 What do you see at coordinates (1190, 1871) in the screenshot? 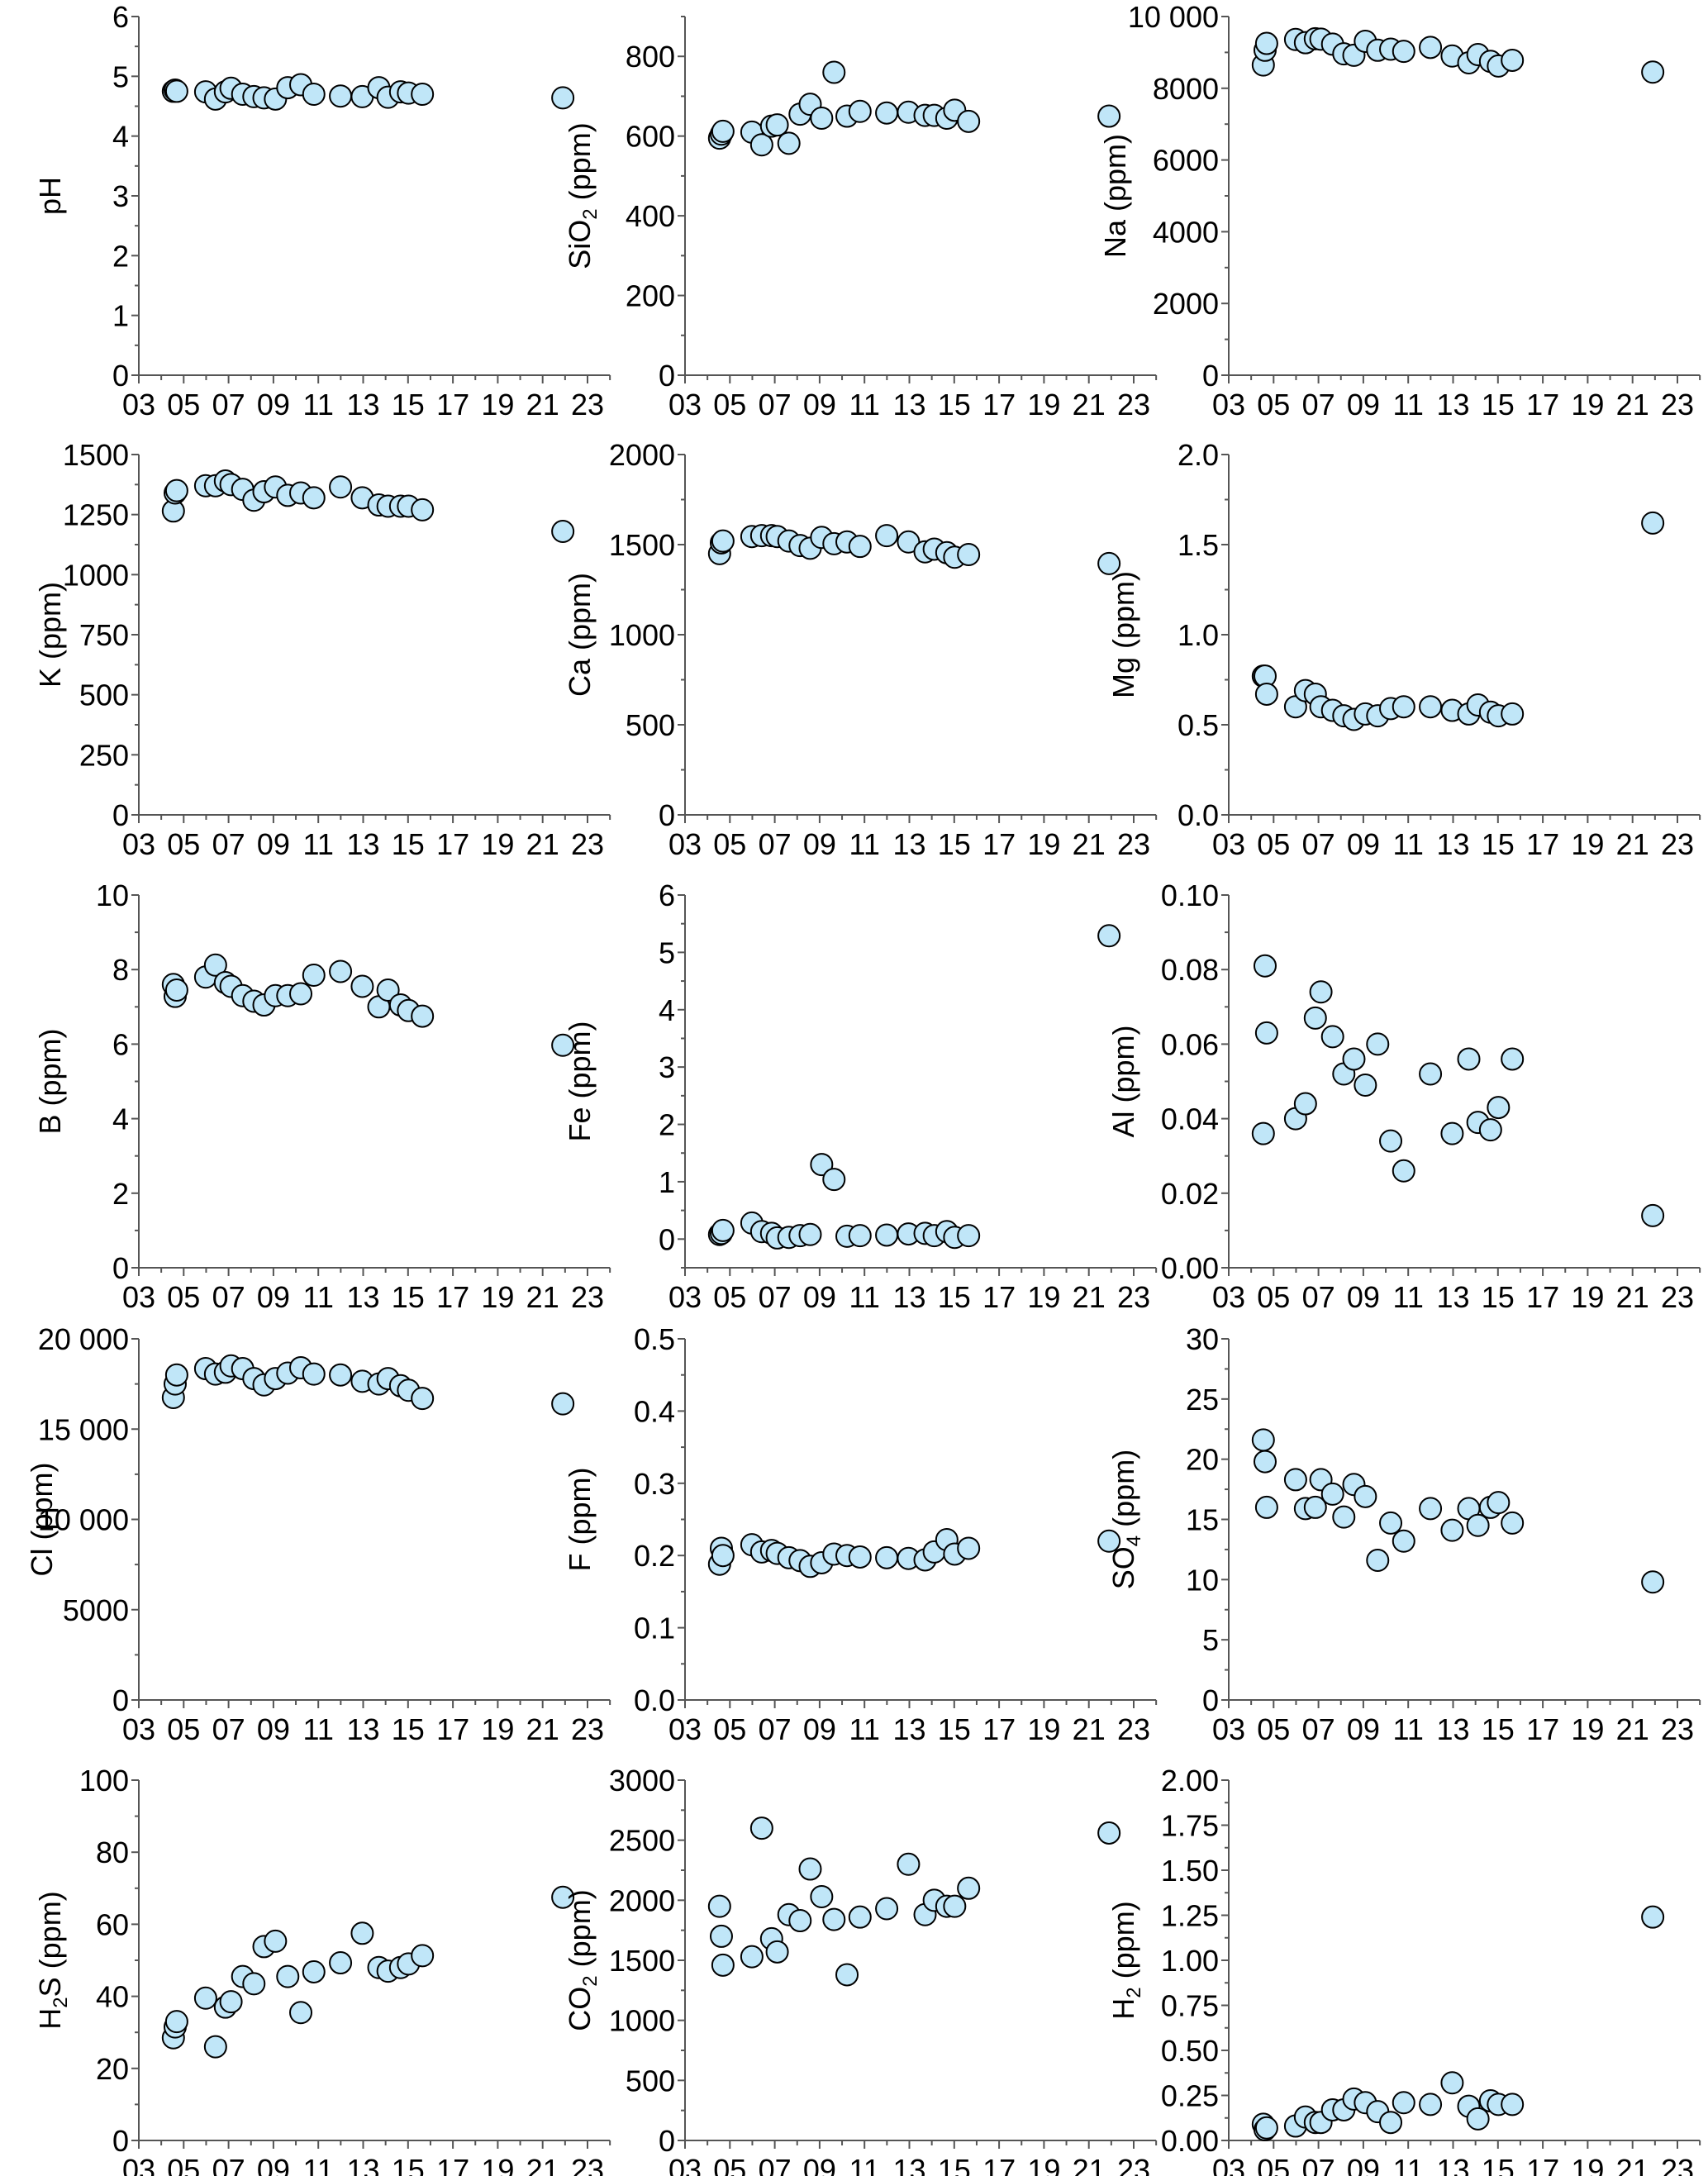
I see `y-tick-label: 1.50` at bounding box center [1190, 1871].